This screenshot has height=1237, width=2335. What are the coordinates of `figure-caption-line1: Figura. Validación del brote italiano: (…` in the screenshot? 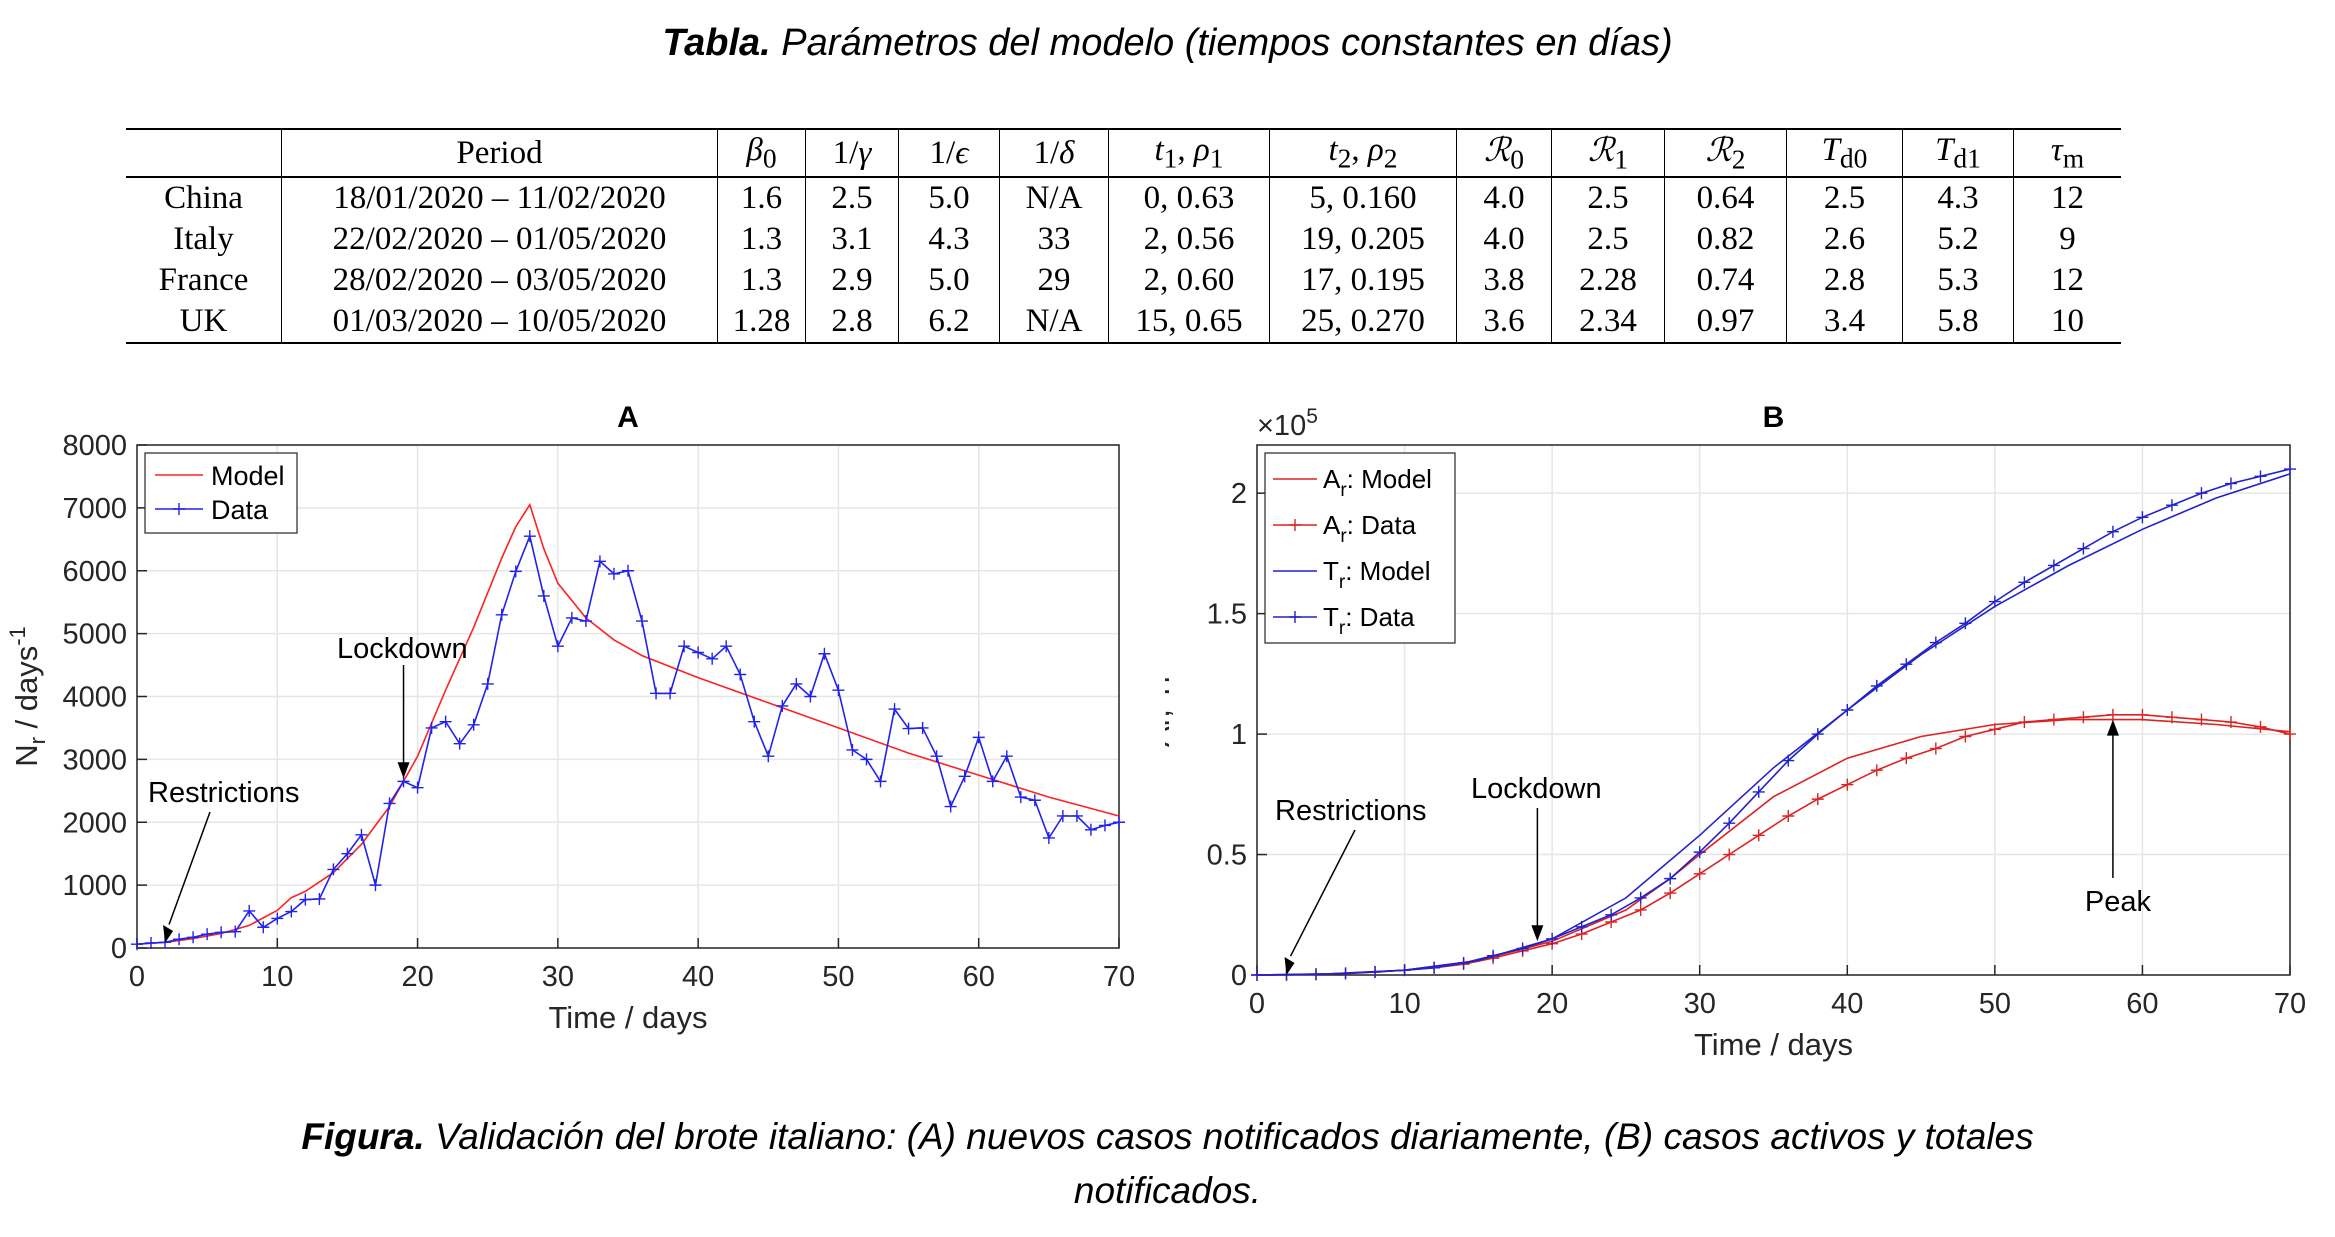 It's located at (1167, 1137).